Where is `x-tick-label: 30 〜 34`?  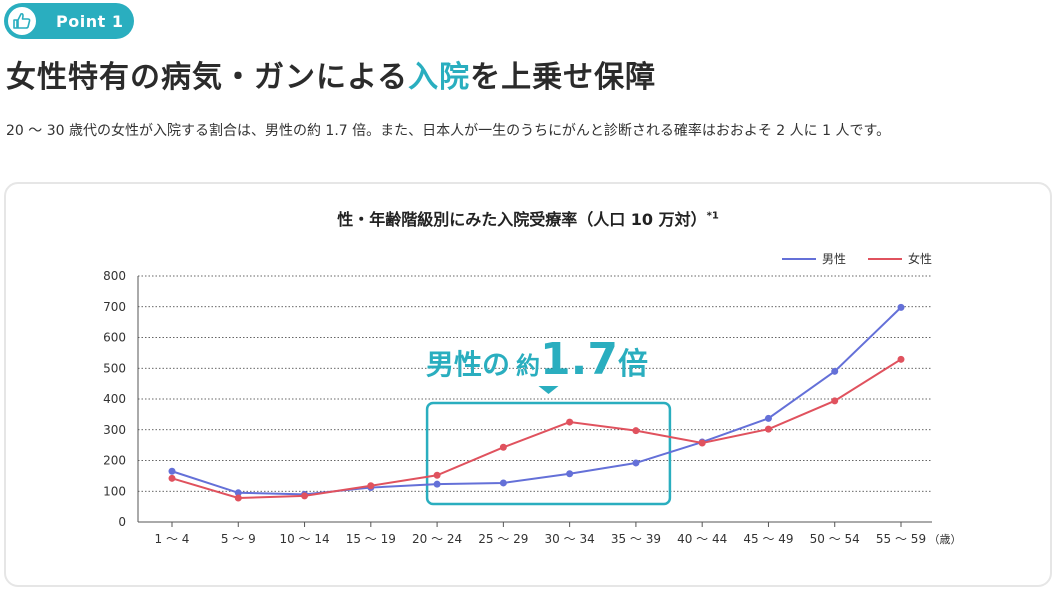
x-tick-label: 30 〜 34 is located at coordinates (570, 539).